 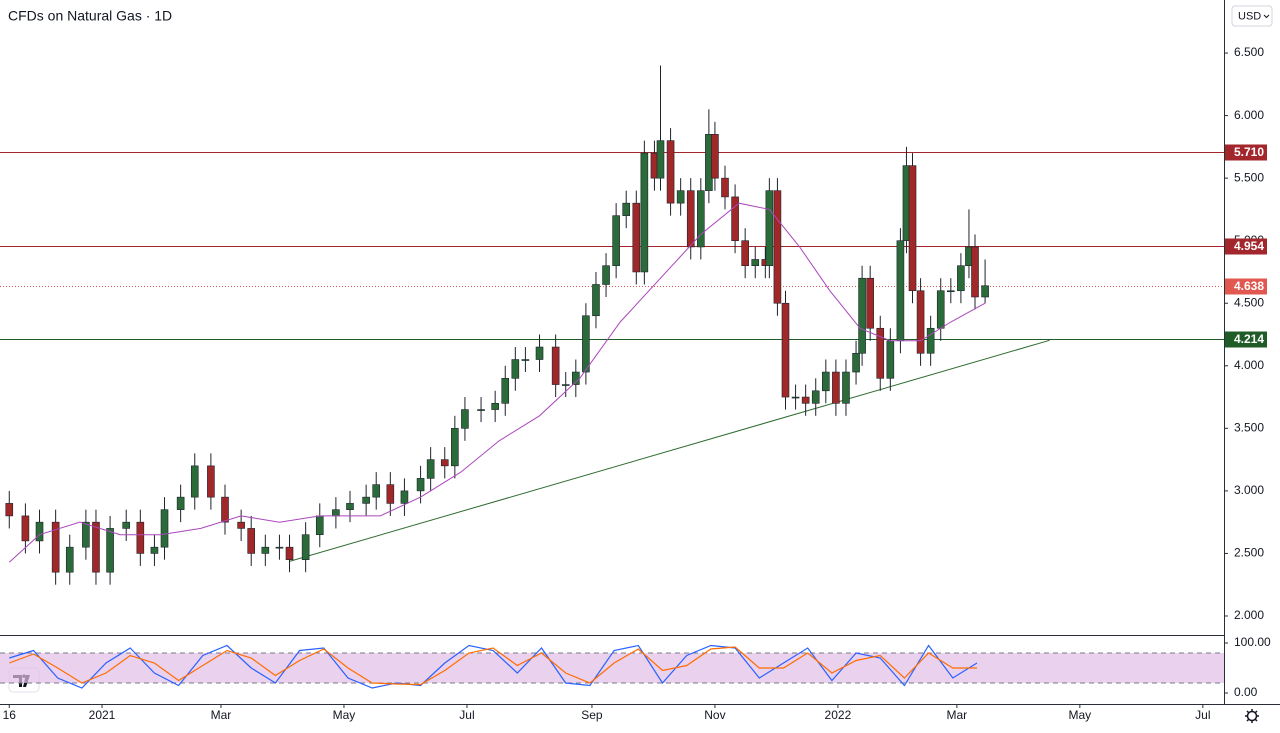 I want to click on currency-label: USD, so click(x=1249, y=16).